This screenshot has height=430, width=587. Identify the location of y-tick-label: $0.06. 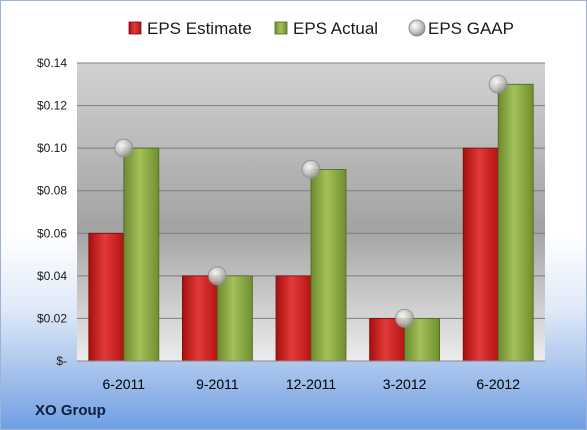
(52, 233).